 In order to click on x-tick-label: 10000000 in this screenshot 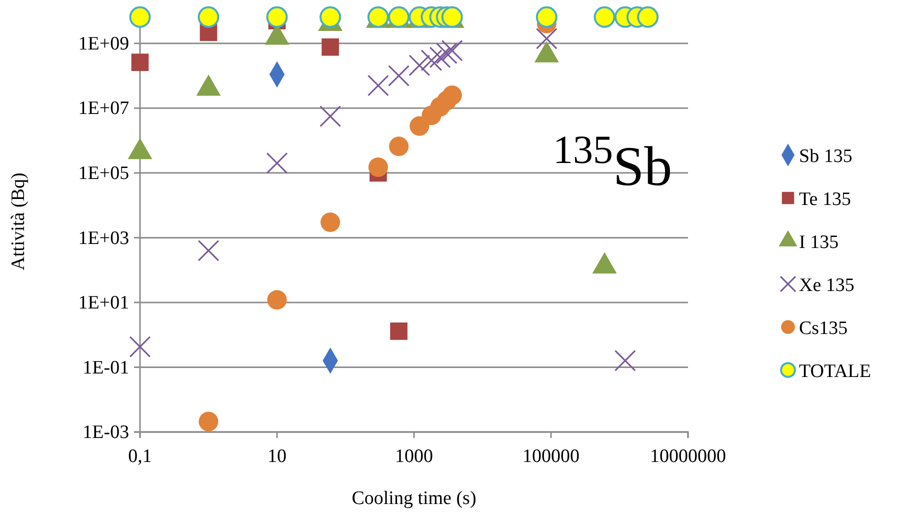, I will do `click(688, 456)`.